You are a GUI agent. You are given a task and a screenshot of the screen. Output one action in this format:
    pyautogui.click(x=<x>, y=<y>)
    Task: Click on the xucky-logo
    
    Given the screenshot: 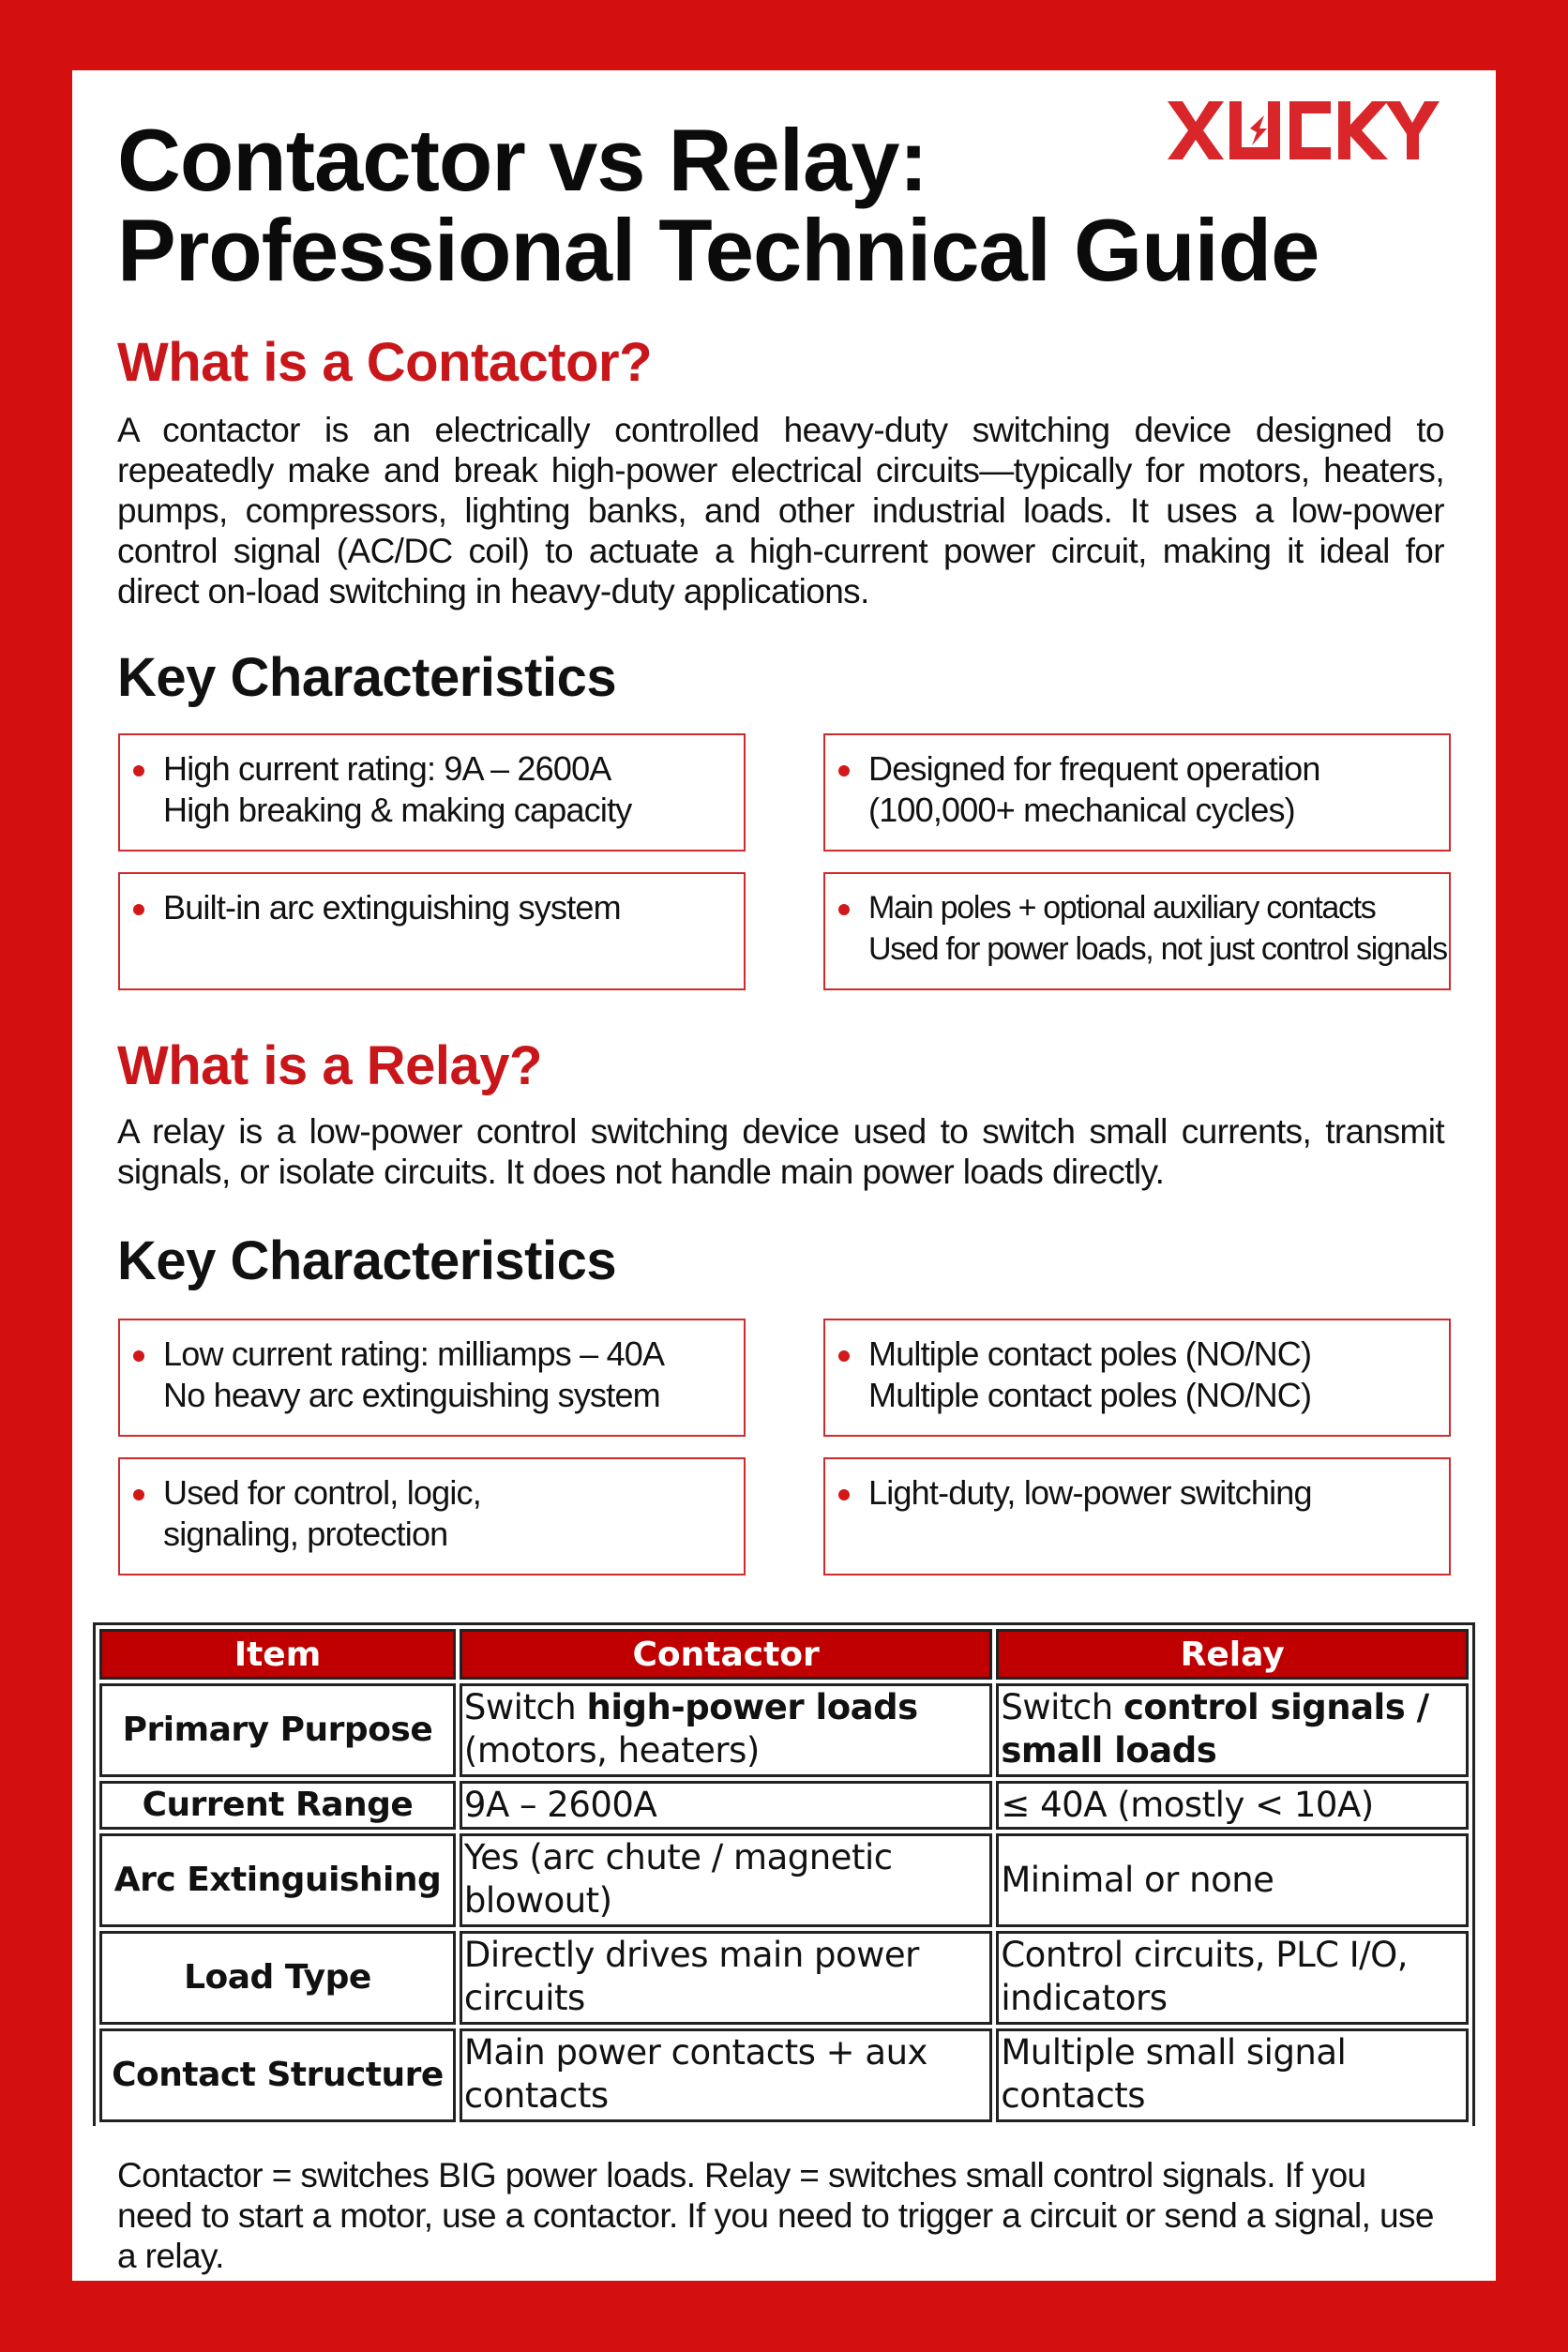 What is the action you would take?
    pyautogui.click(x=1304, y=130)
    